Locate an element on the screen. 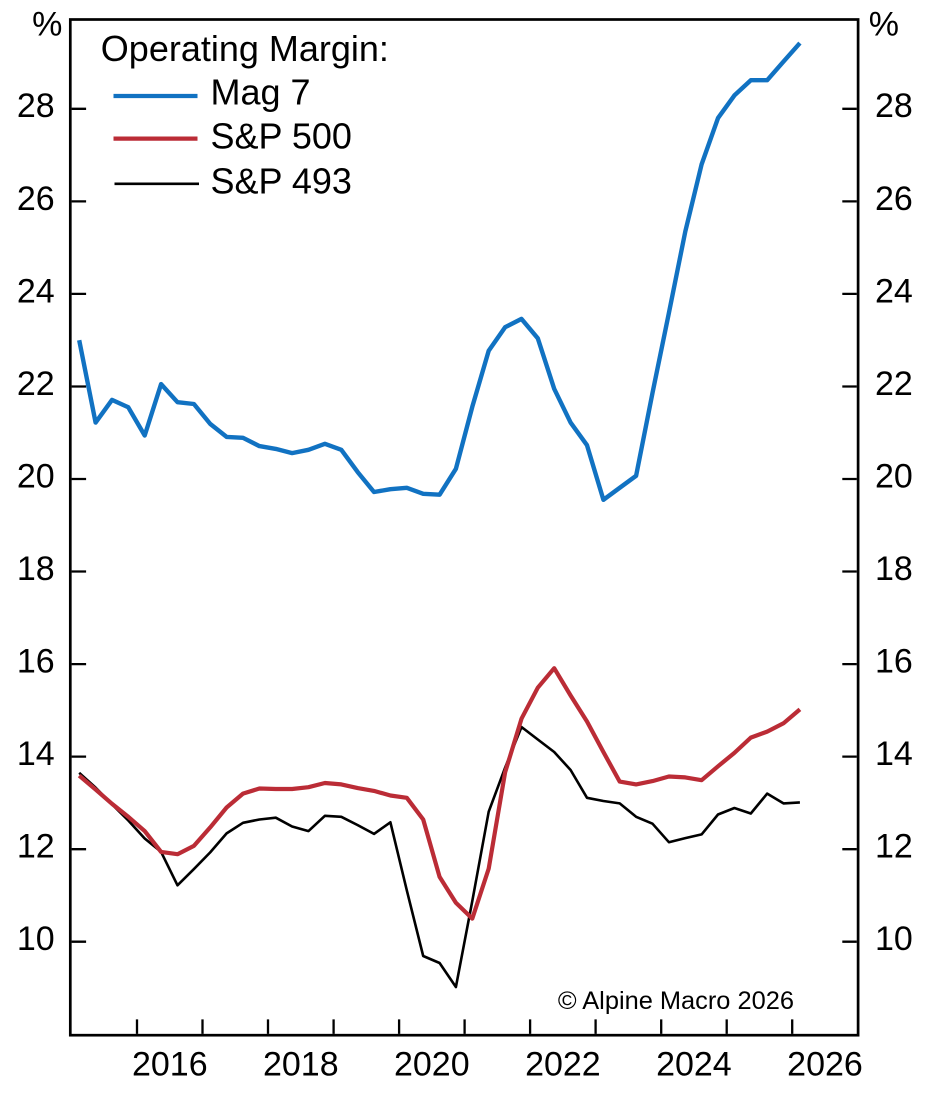 Image resolution: width=933 pixels, height=1100 pixels. svg-text: Mag 7 is located at coordinates (261, 92).